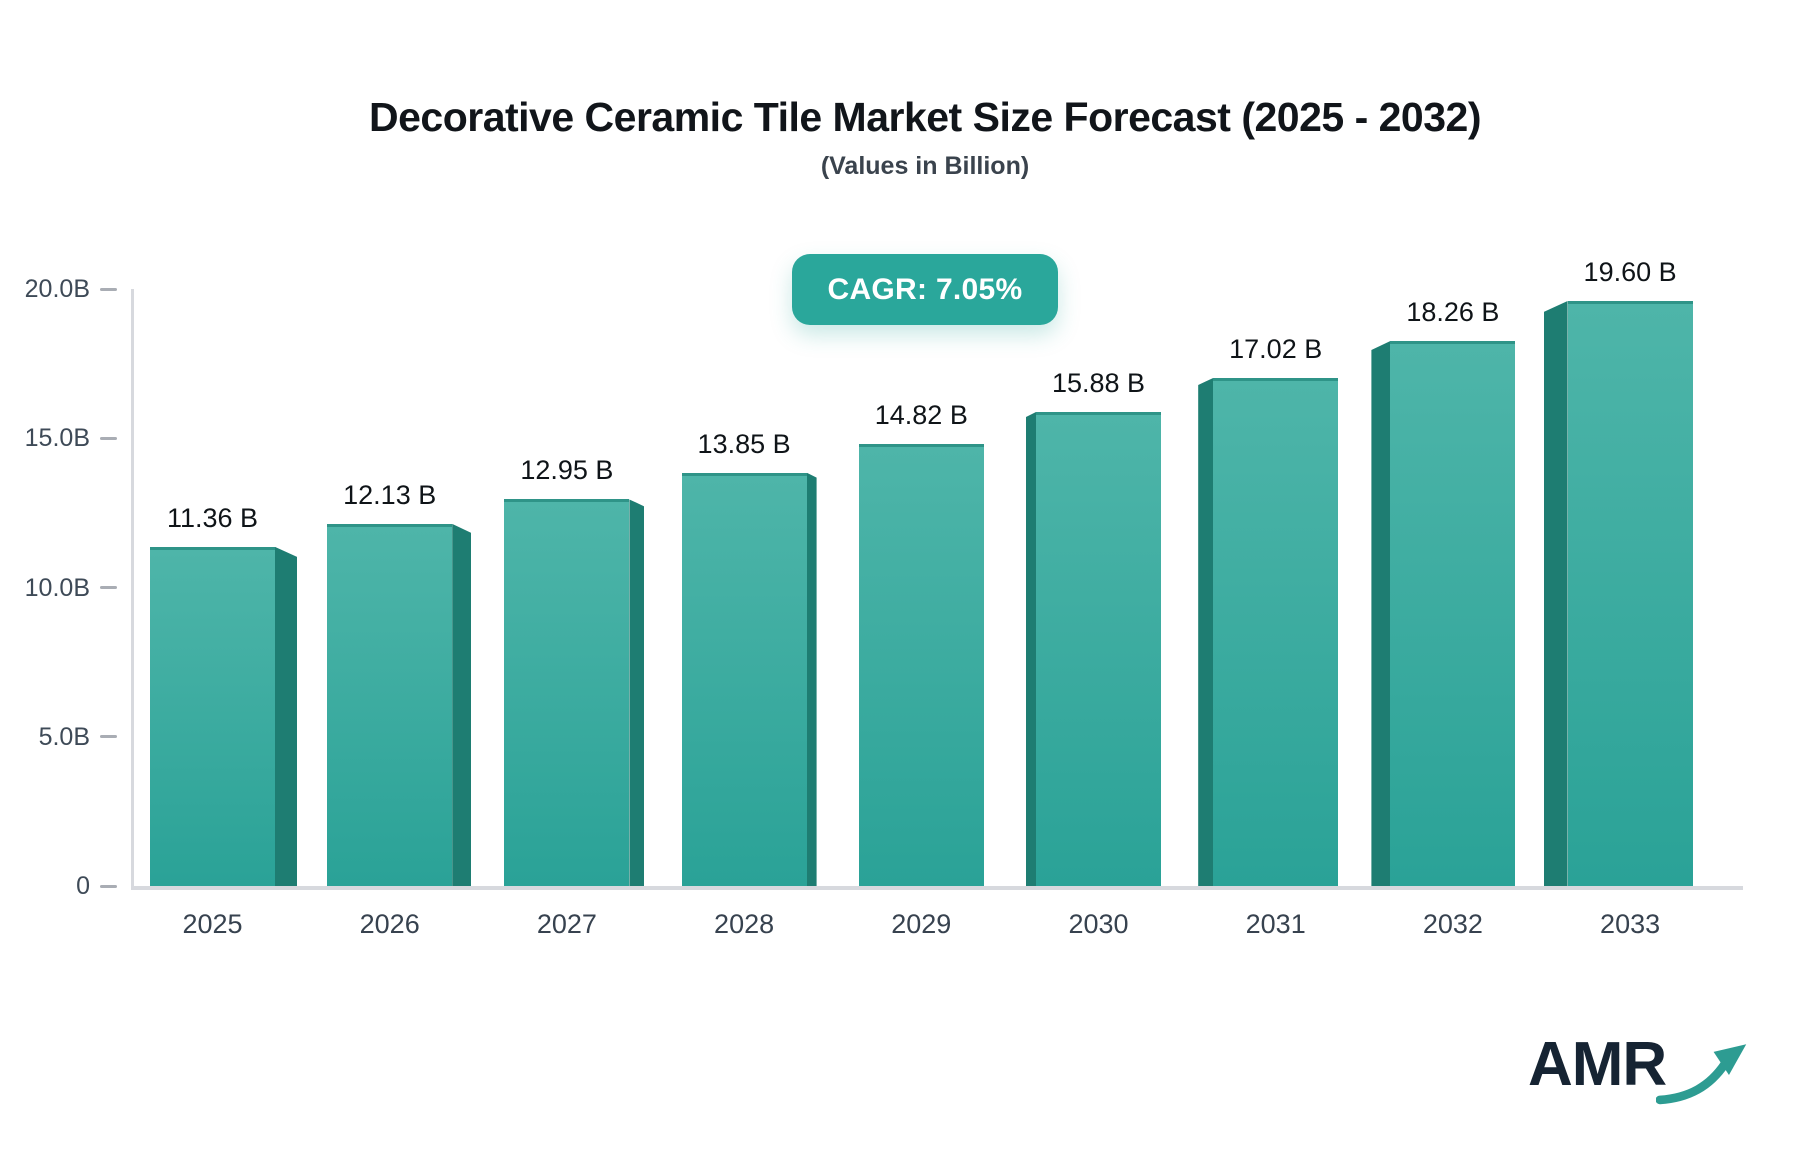 Image resolution: width=1800 pixels, height=1156 pixels. Describe the element at coordinates (1098, 382) in the screenshot. I see `bar-value-label: 15.88 B` at that location.